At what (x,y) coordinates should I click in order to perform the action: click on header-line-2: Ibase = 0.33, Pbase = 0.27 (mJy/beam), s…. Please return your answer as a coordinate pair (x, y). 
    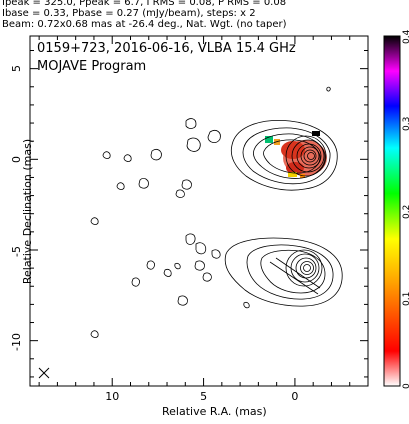
    Looking at the image, I should click on (129, 13).